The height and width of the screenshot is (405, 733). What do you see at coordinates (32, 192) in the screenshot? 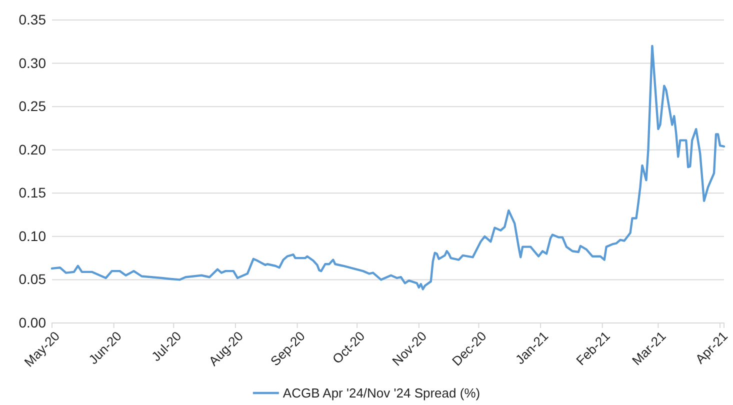
I see `y-tick-label: 0.15` at bounding box center [32, 192].